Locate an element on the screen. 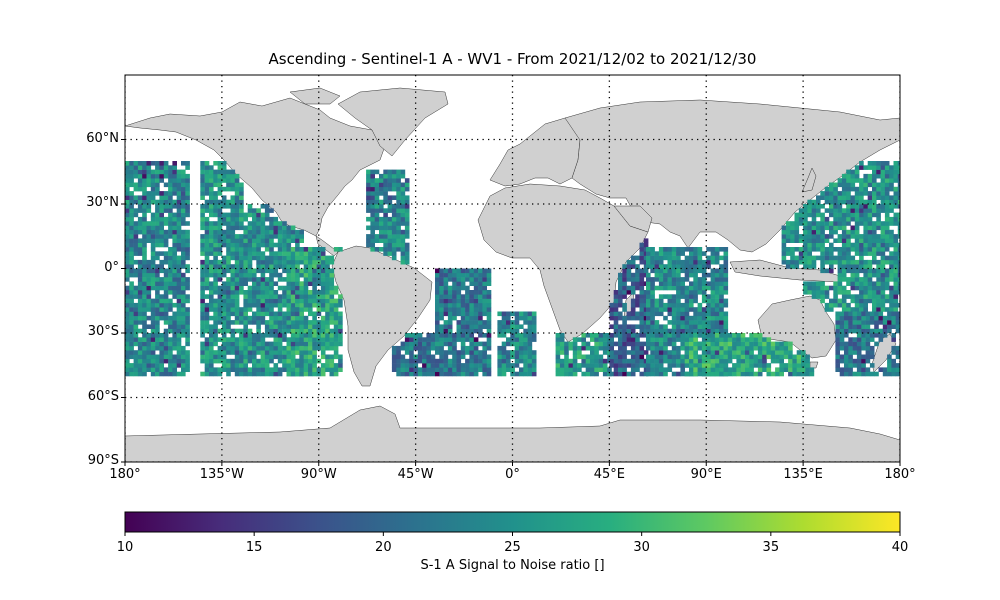  lon-label-6: 90°E is located at coordinates (706, 474).